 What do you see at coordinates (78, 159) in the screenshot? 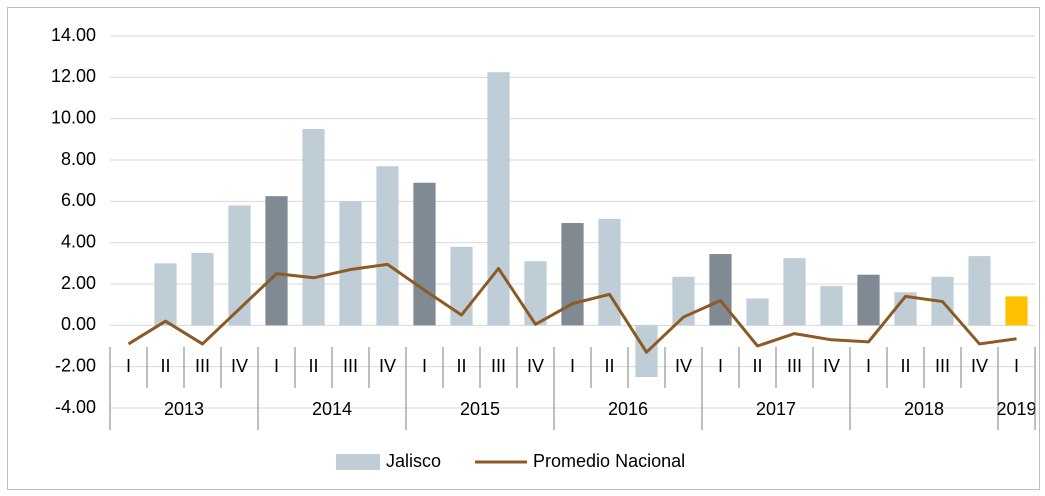
I see `y-tick-label: 8.00` at bounding box center [78, 159].